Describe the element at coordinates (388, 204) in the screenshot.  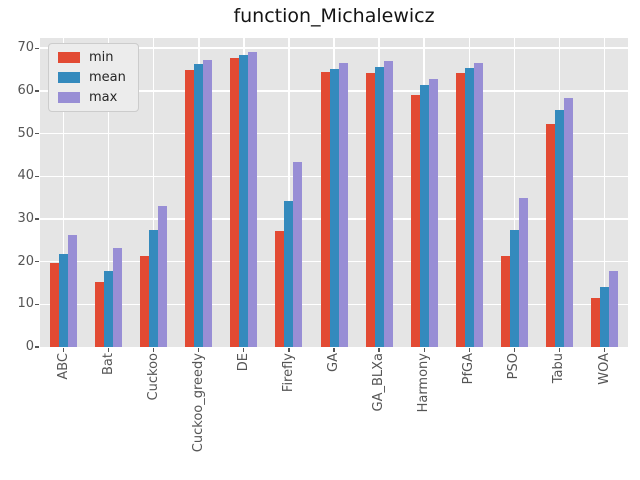
I see `bar-max-GA_BLXa` at that location.